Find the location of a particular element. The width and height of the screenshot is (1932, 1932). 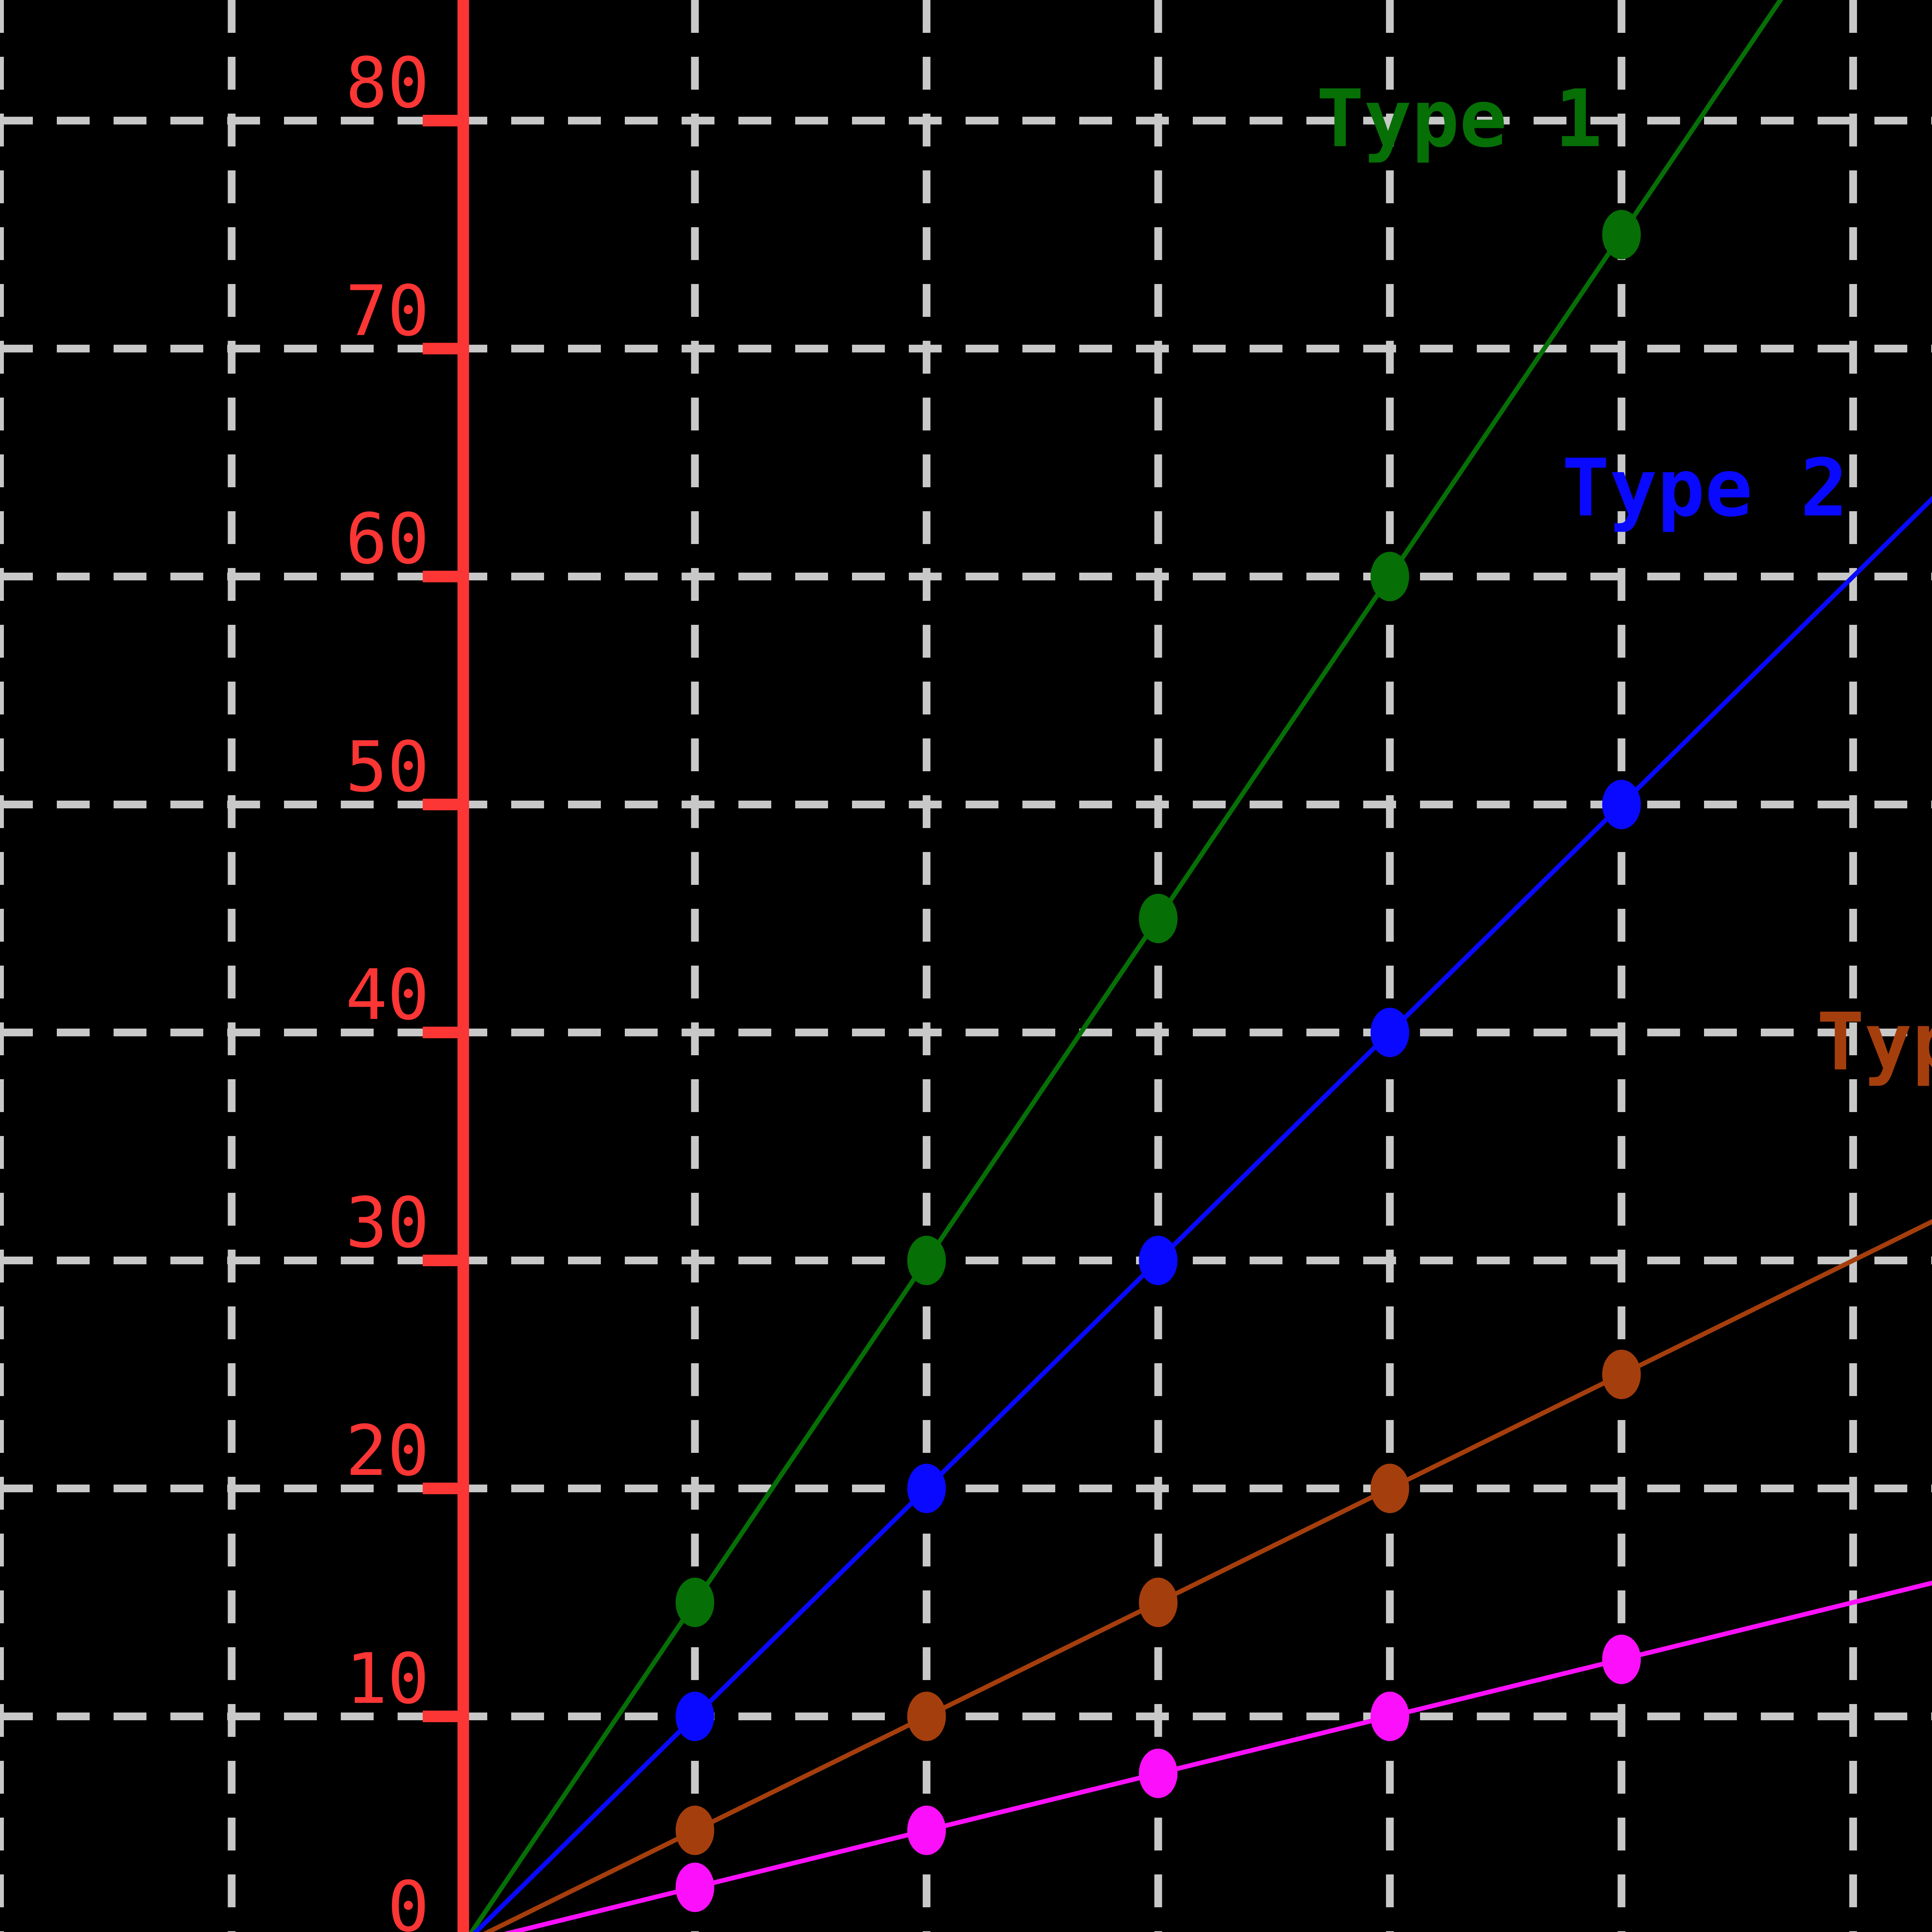

y-tick-label-50: 50 is located at coordinates (387, 767).